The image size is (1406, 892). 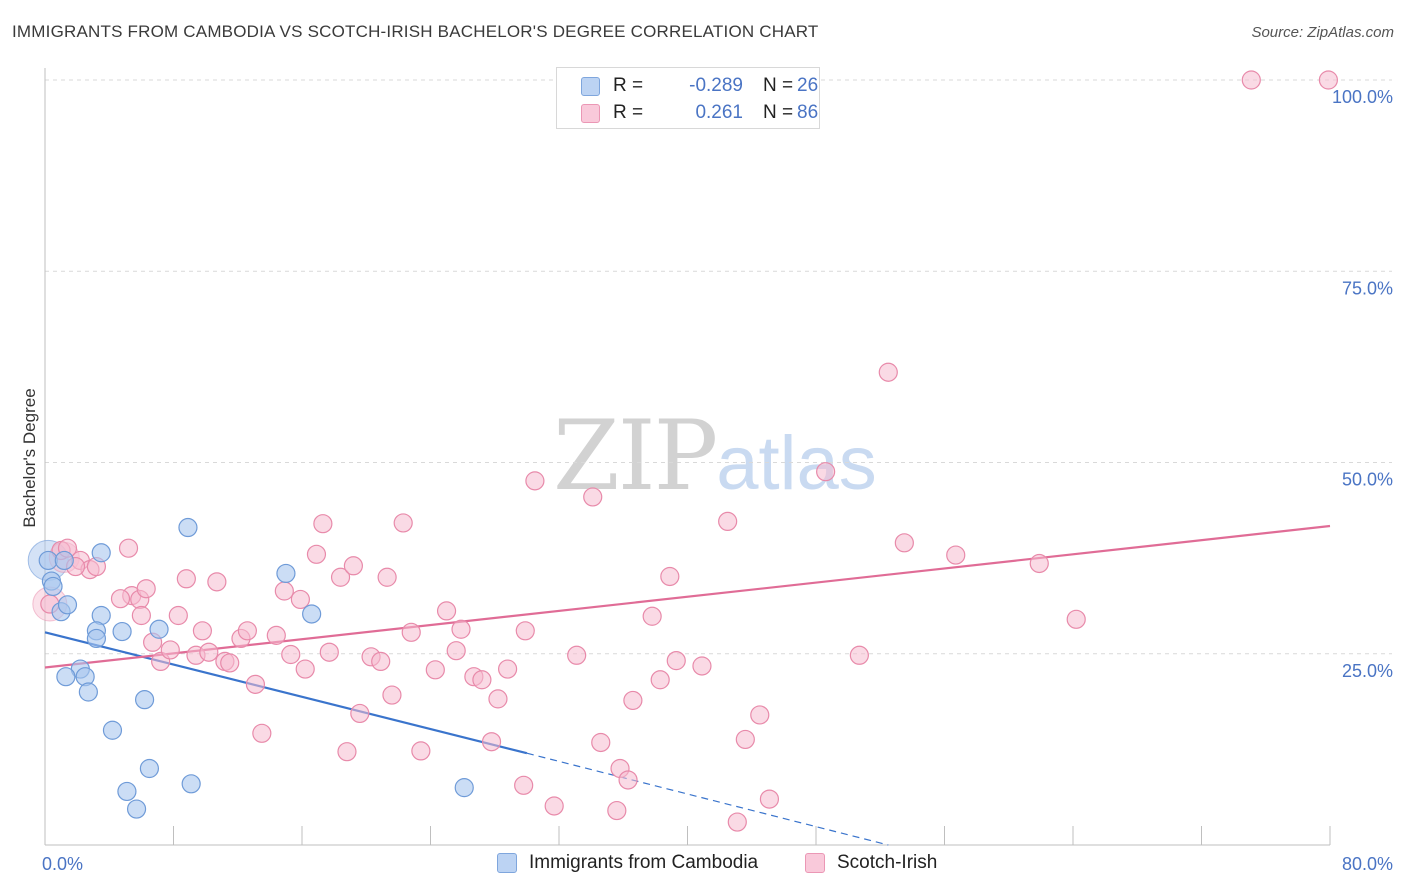 What do you see at coordinates (808, 85) in the screenshot?
I see `legend-n-value: 26` at bounding box center [808, 85].